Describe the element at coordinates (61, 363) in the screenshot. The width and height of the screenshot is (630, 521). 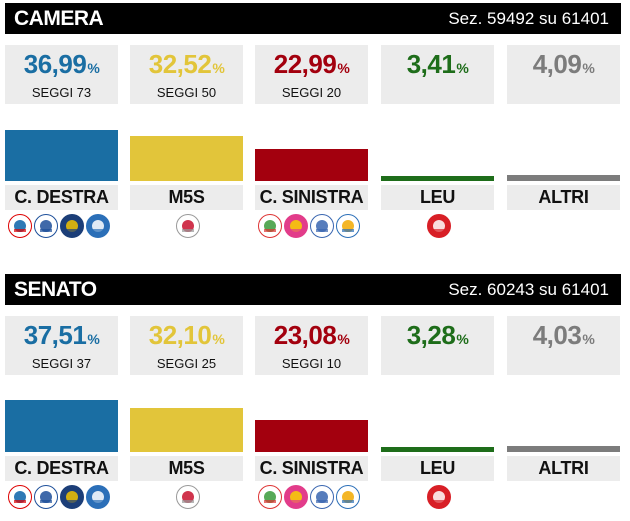
I see `seats-count: SEGGI 37` at that location.